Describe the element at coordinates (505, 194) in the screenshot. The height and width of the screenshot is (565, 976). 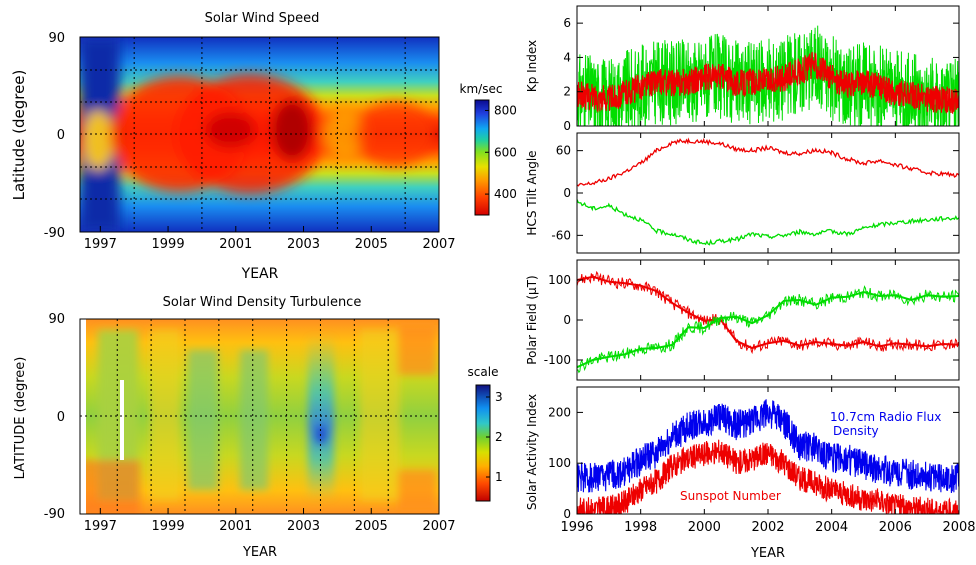
I see `colorbar-tick-label: 400` at that location.